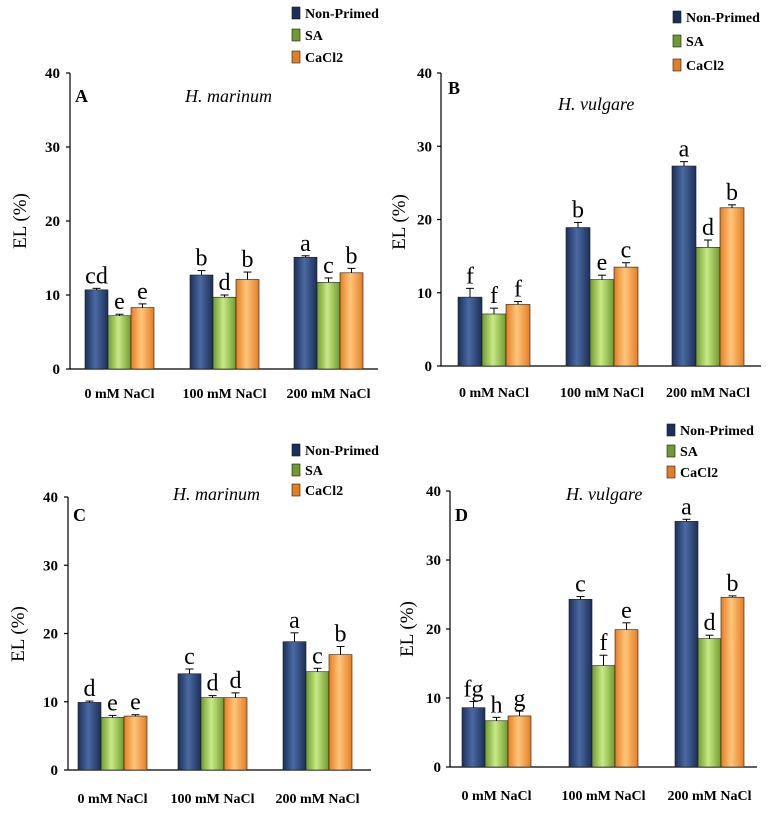  I want to click on x-tick-label: 200 mM NaCl, so click(710, 796).